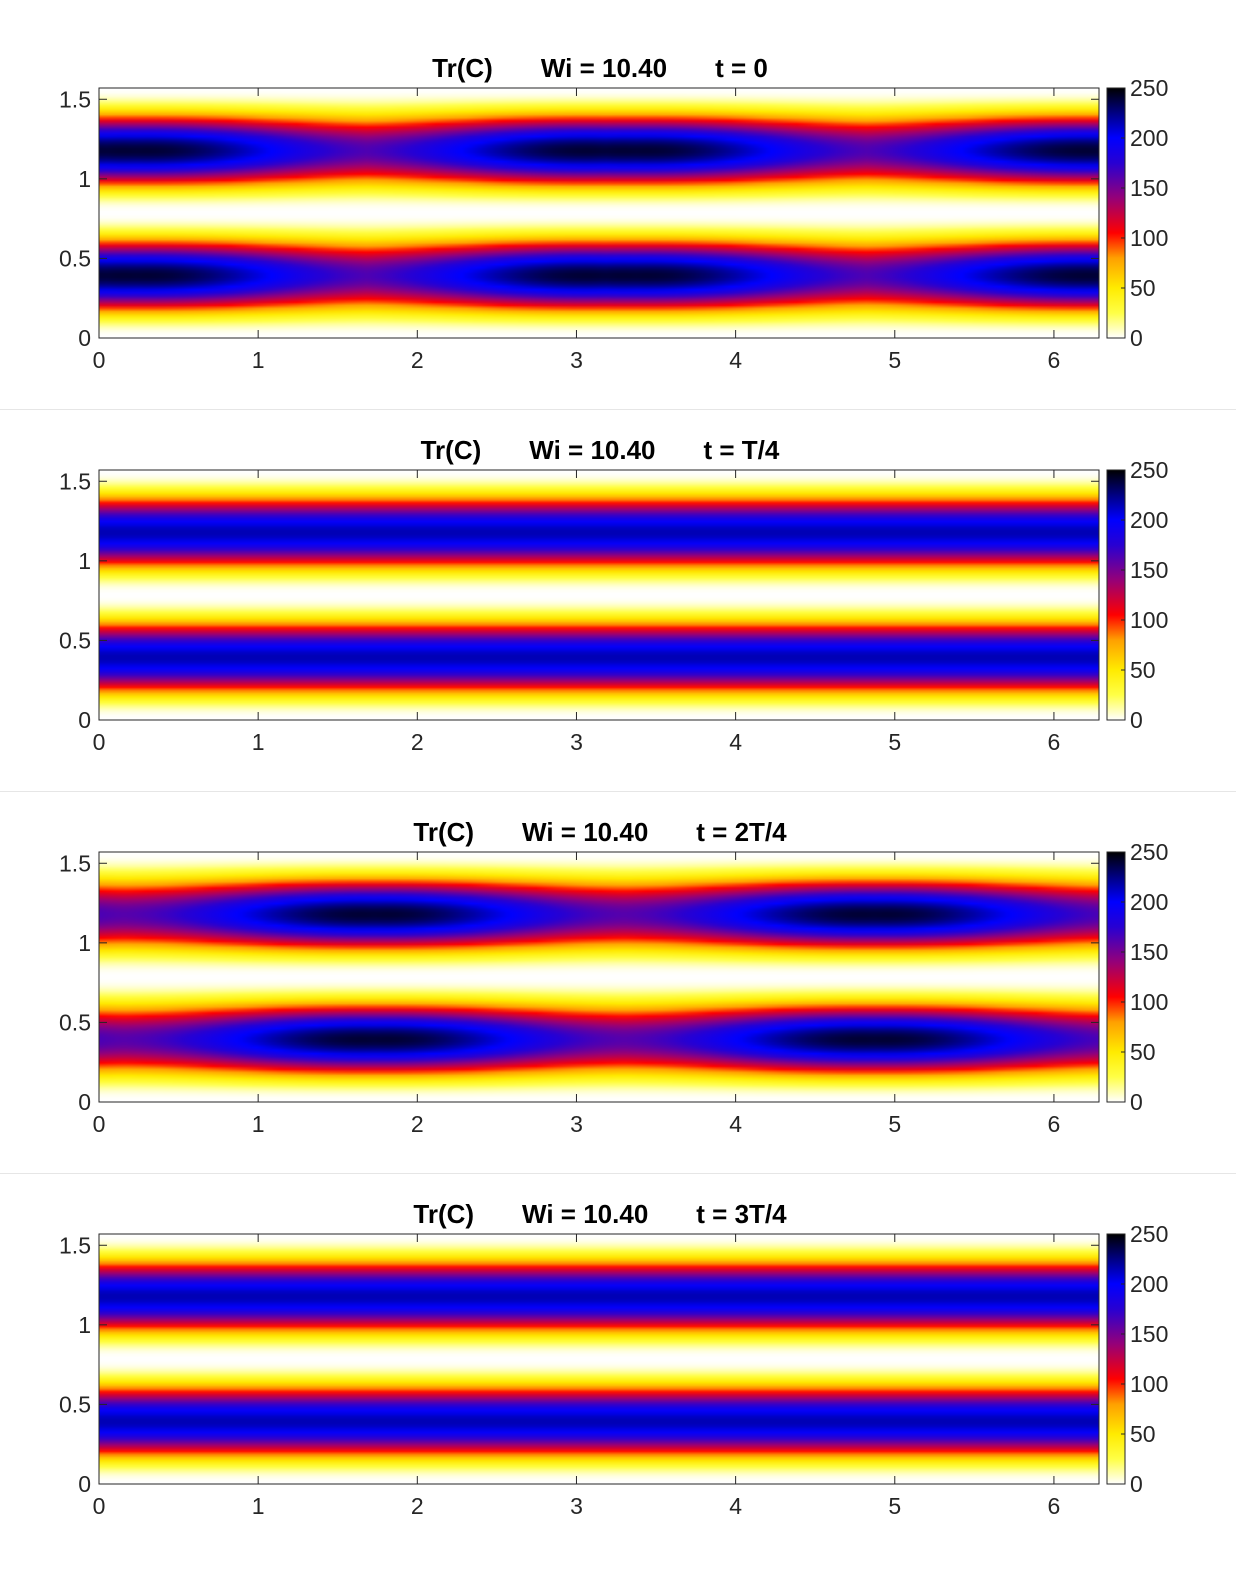  What do you see at coordinates (742, 450) in the screenshot?
I see `title-part: t = T/4` at bounding box center [742, 450].